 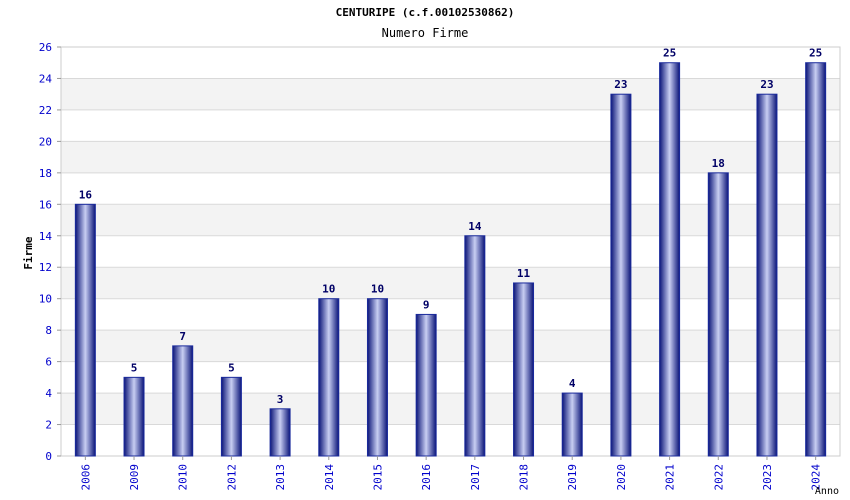 What do you see at coordinates (475, 477) in the screenshot?
I see `x-tick-label-2017: 2017` at bounding box center [475, 477].